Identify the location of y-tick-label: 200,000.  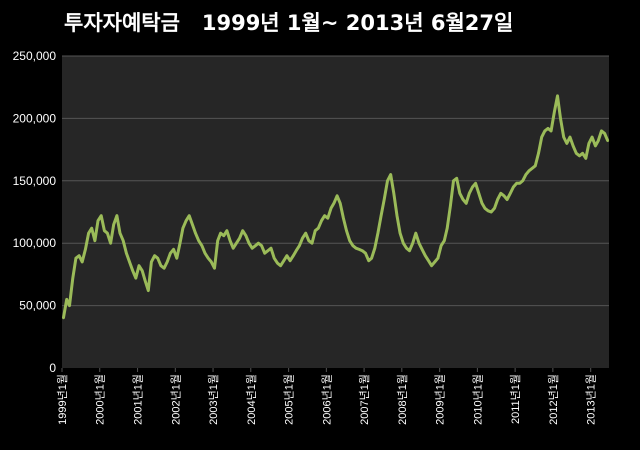
(35, 118).